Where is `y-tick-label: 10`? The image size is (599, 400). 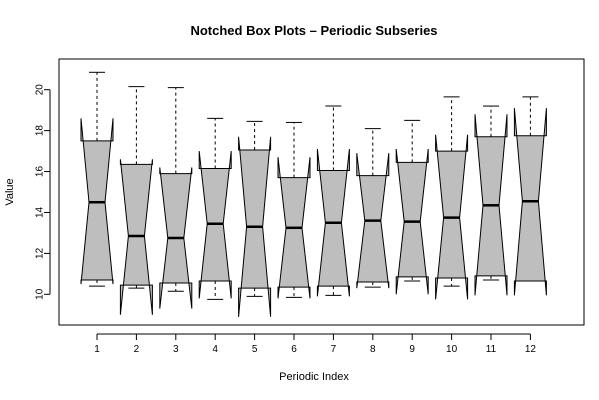
y-tick-label: 10 is located at coordinates (40, 294).